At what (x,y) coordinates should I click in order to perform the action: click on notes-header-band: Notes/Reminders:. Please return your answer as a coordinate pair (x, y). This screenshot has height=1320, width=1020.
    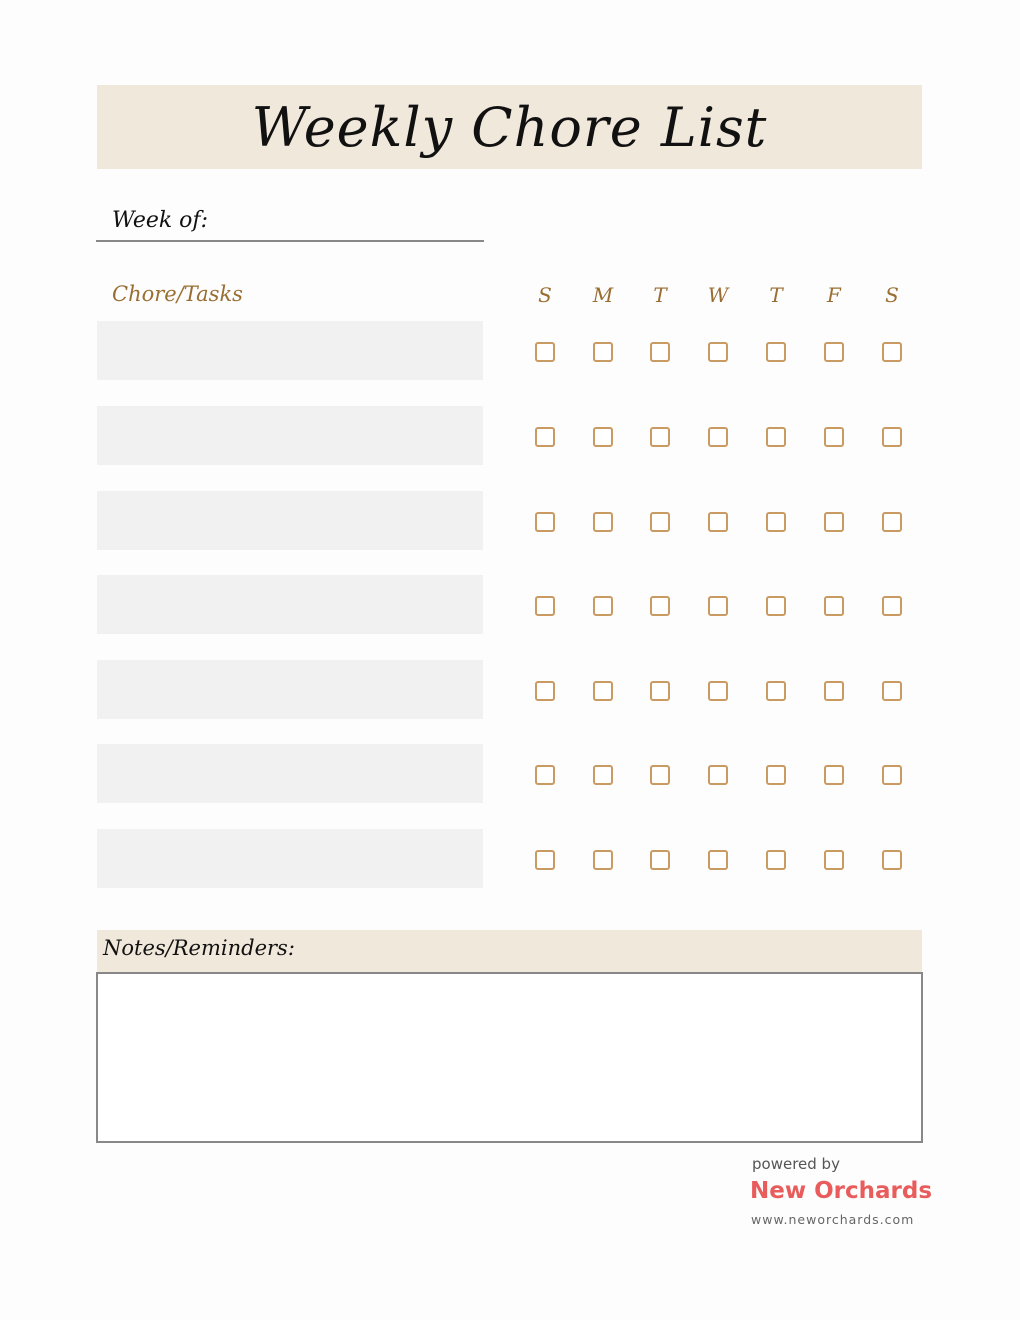
    Looking at the image, I should click on (509, 951).